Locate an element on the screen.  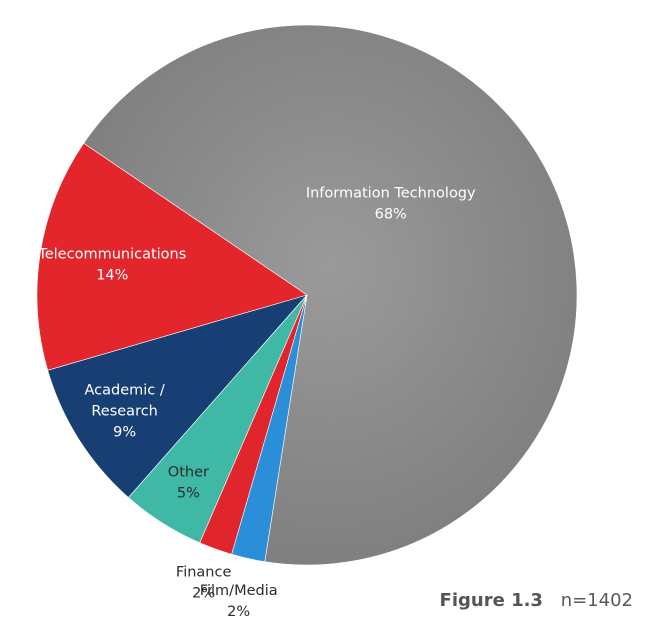
slice-value-label: 5% is located at coordinates (188, 493).